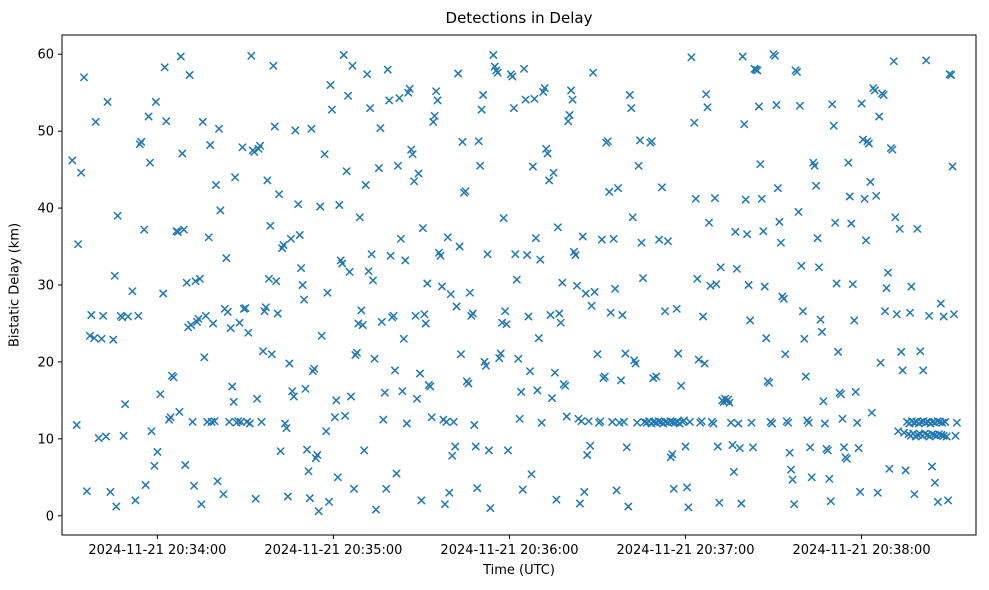 This screenshot has width=989, height=590. What do you see at coordinates (519, 18) in the screenshot?
I see `chart-title: Detections in Delay` at bounding box center [519, 18].